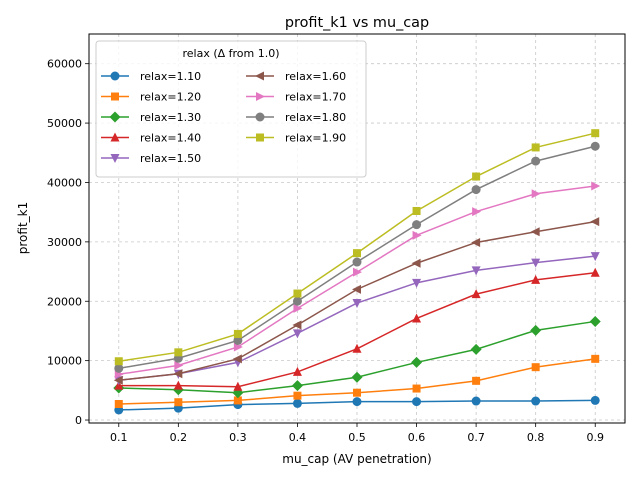 The image size is (640, 480). Describe the element at coordinates (170, 117) in the screenshot. I see `legend-label: relax=1.30` at that location.